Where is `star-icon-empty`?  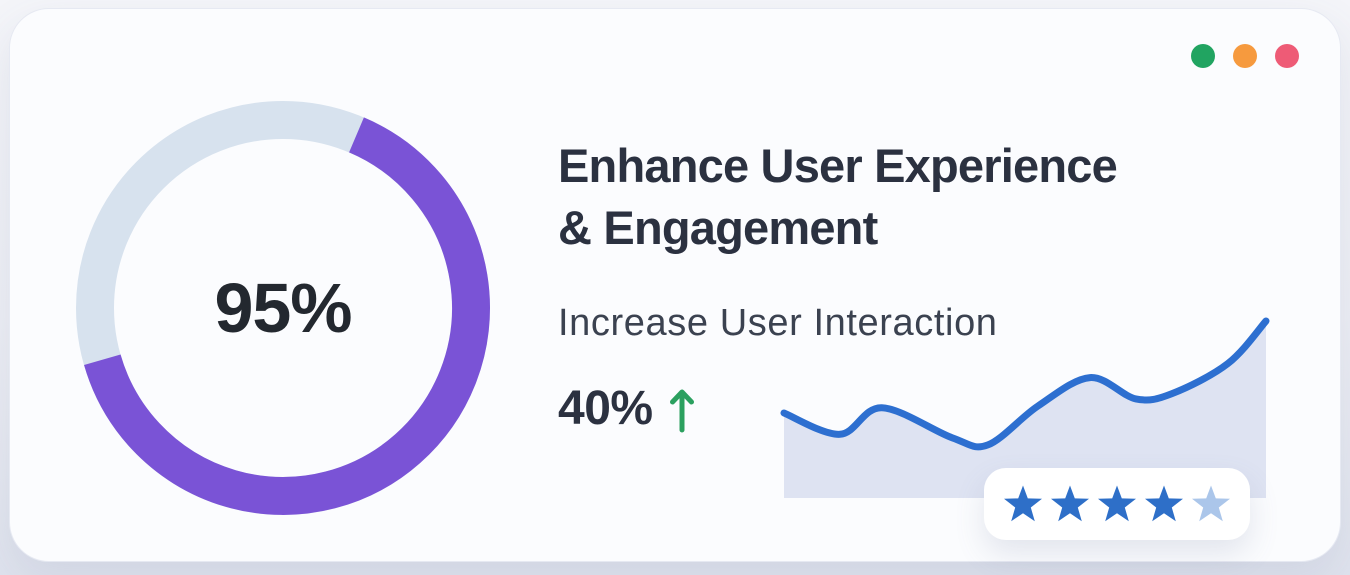
star-icon-empty is located at coordinates (1211, 503).